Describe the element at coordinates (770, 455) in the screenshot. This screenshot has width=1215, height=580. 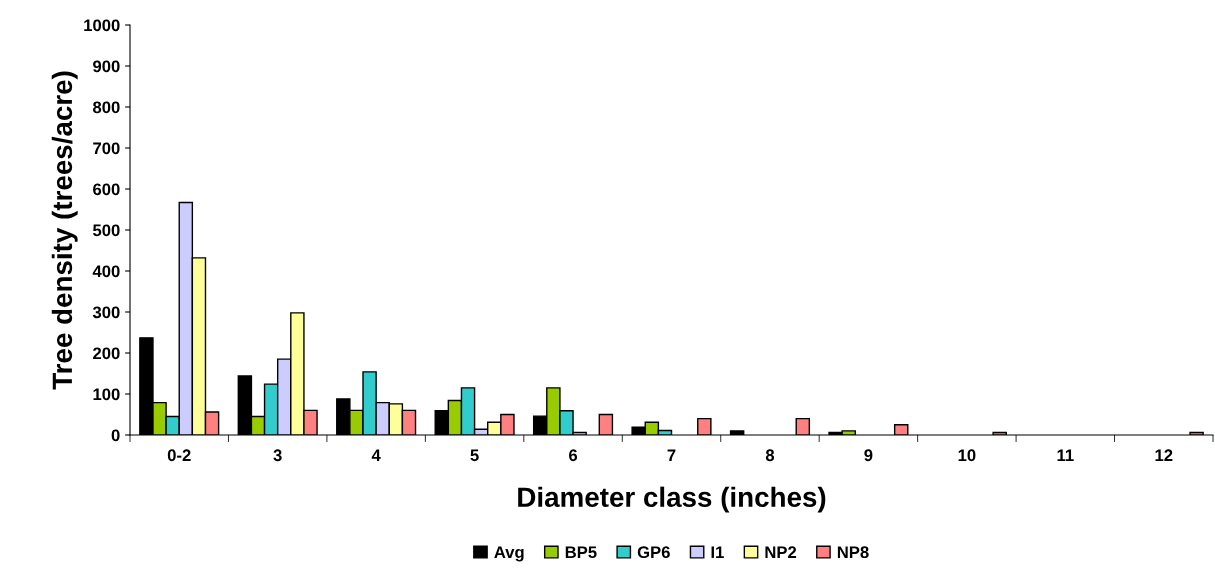
I see `x-tick-label: 8` at that location.